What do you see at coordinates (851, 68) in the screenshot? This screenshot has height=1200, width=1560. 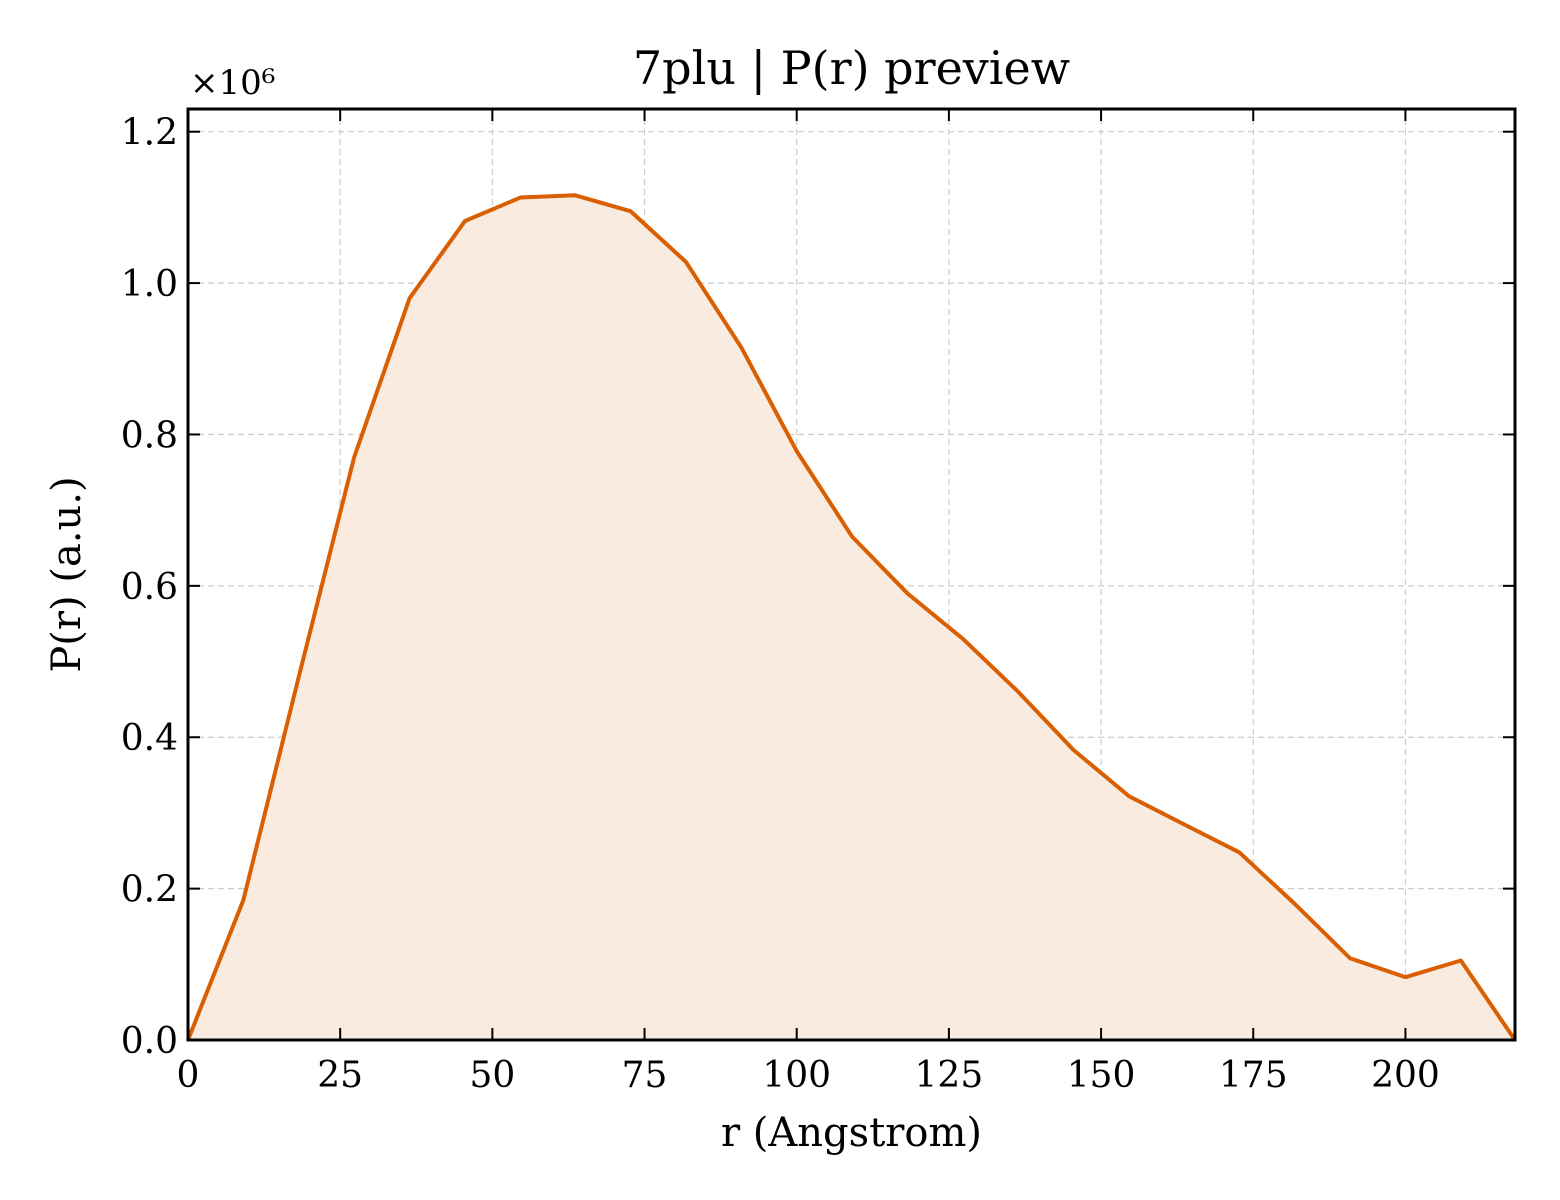 I see `chart-title: 7plu | P(r) preview` at bounding box center [851, 68].